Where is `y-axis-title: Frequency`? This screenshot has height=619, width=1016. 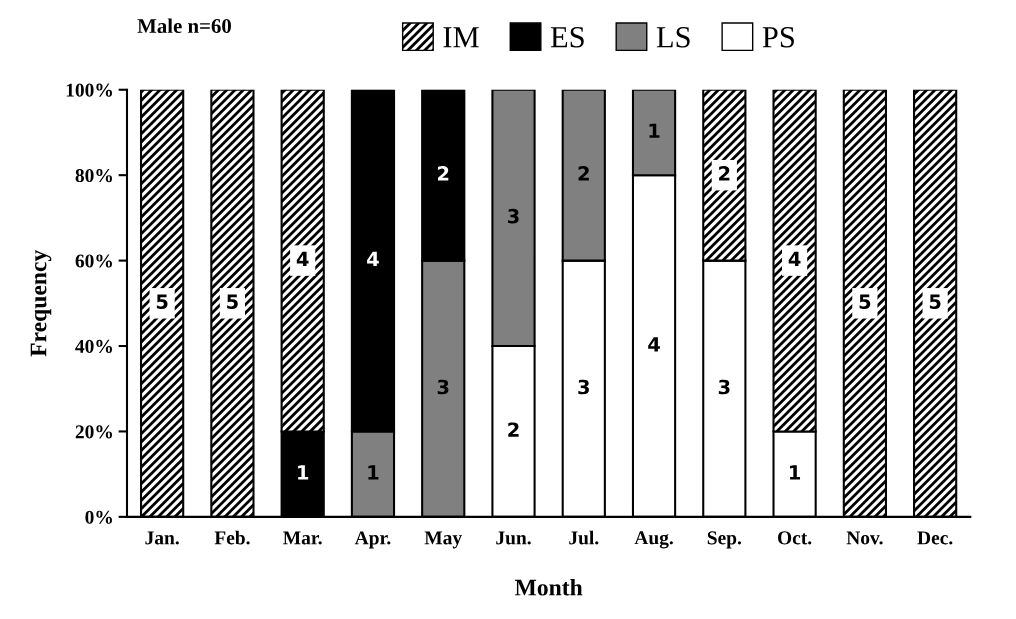 y-axis-title: Frequency is located at coordinates (41, 303).